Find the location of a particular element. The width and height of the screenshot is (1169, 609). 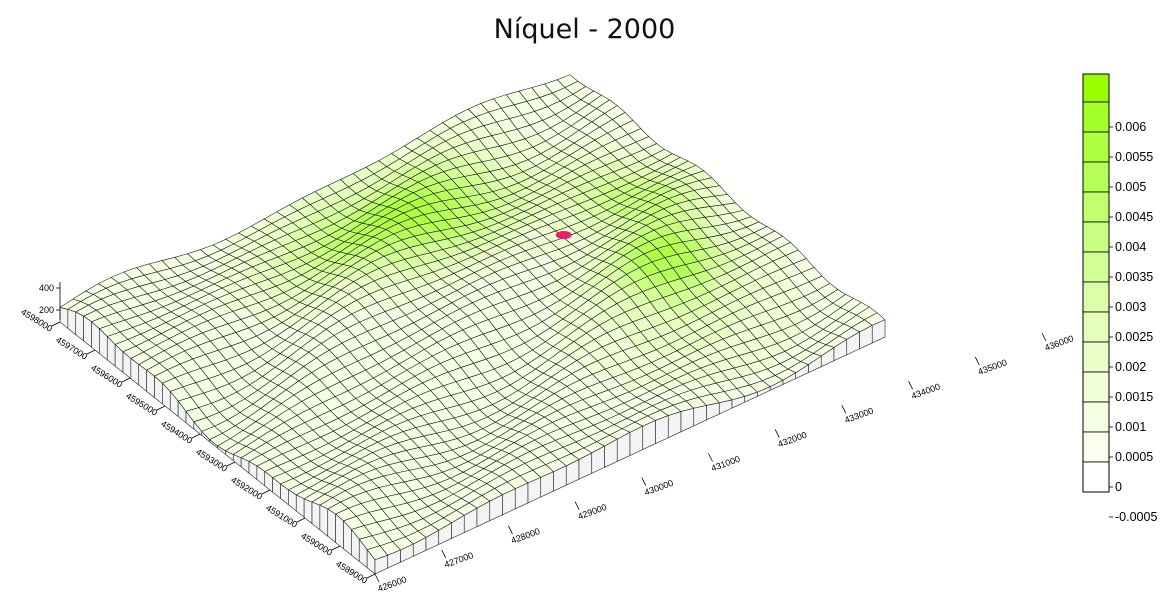

colorbar-tick-label: 0.0045 is located at coordinates (1134, 217).